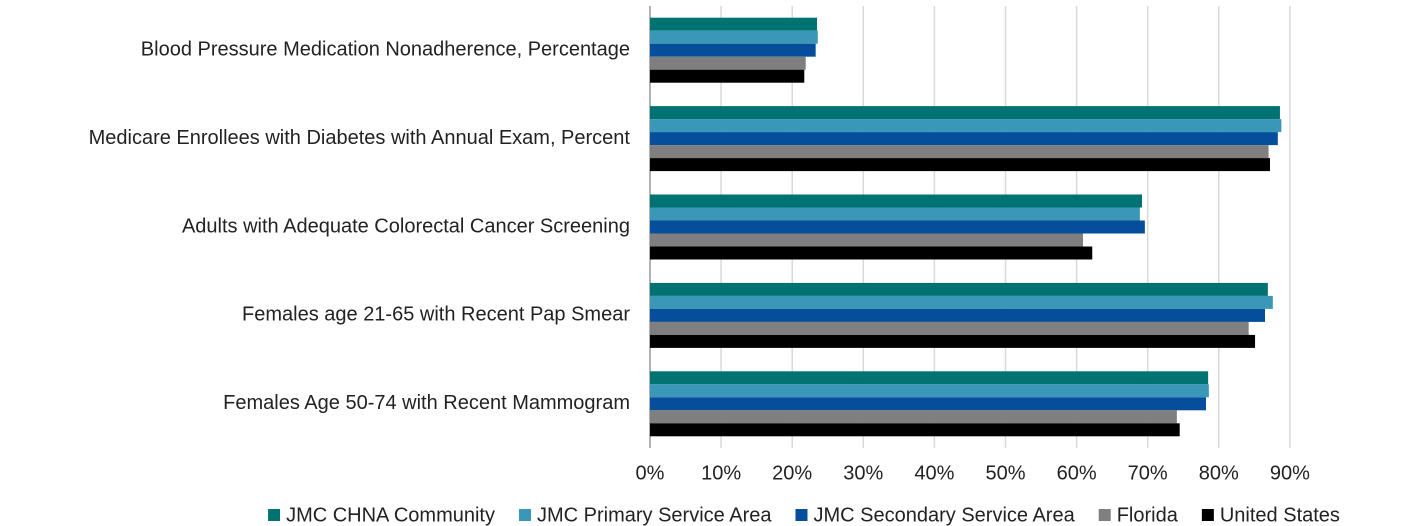  Describe the element at coordinates (390, 515) in the screenshot. I see `legend-label: JMC CHNA Community` at that location.